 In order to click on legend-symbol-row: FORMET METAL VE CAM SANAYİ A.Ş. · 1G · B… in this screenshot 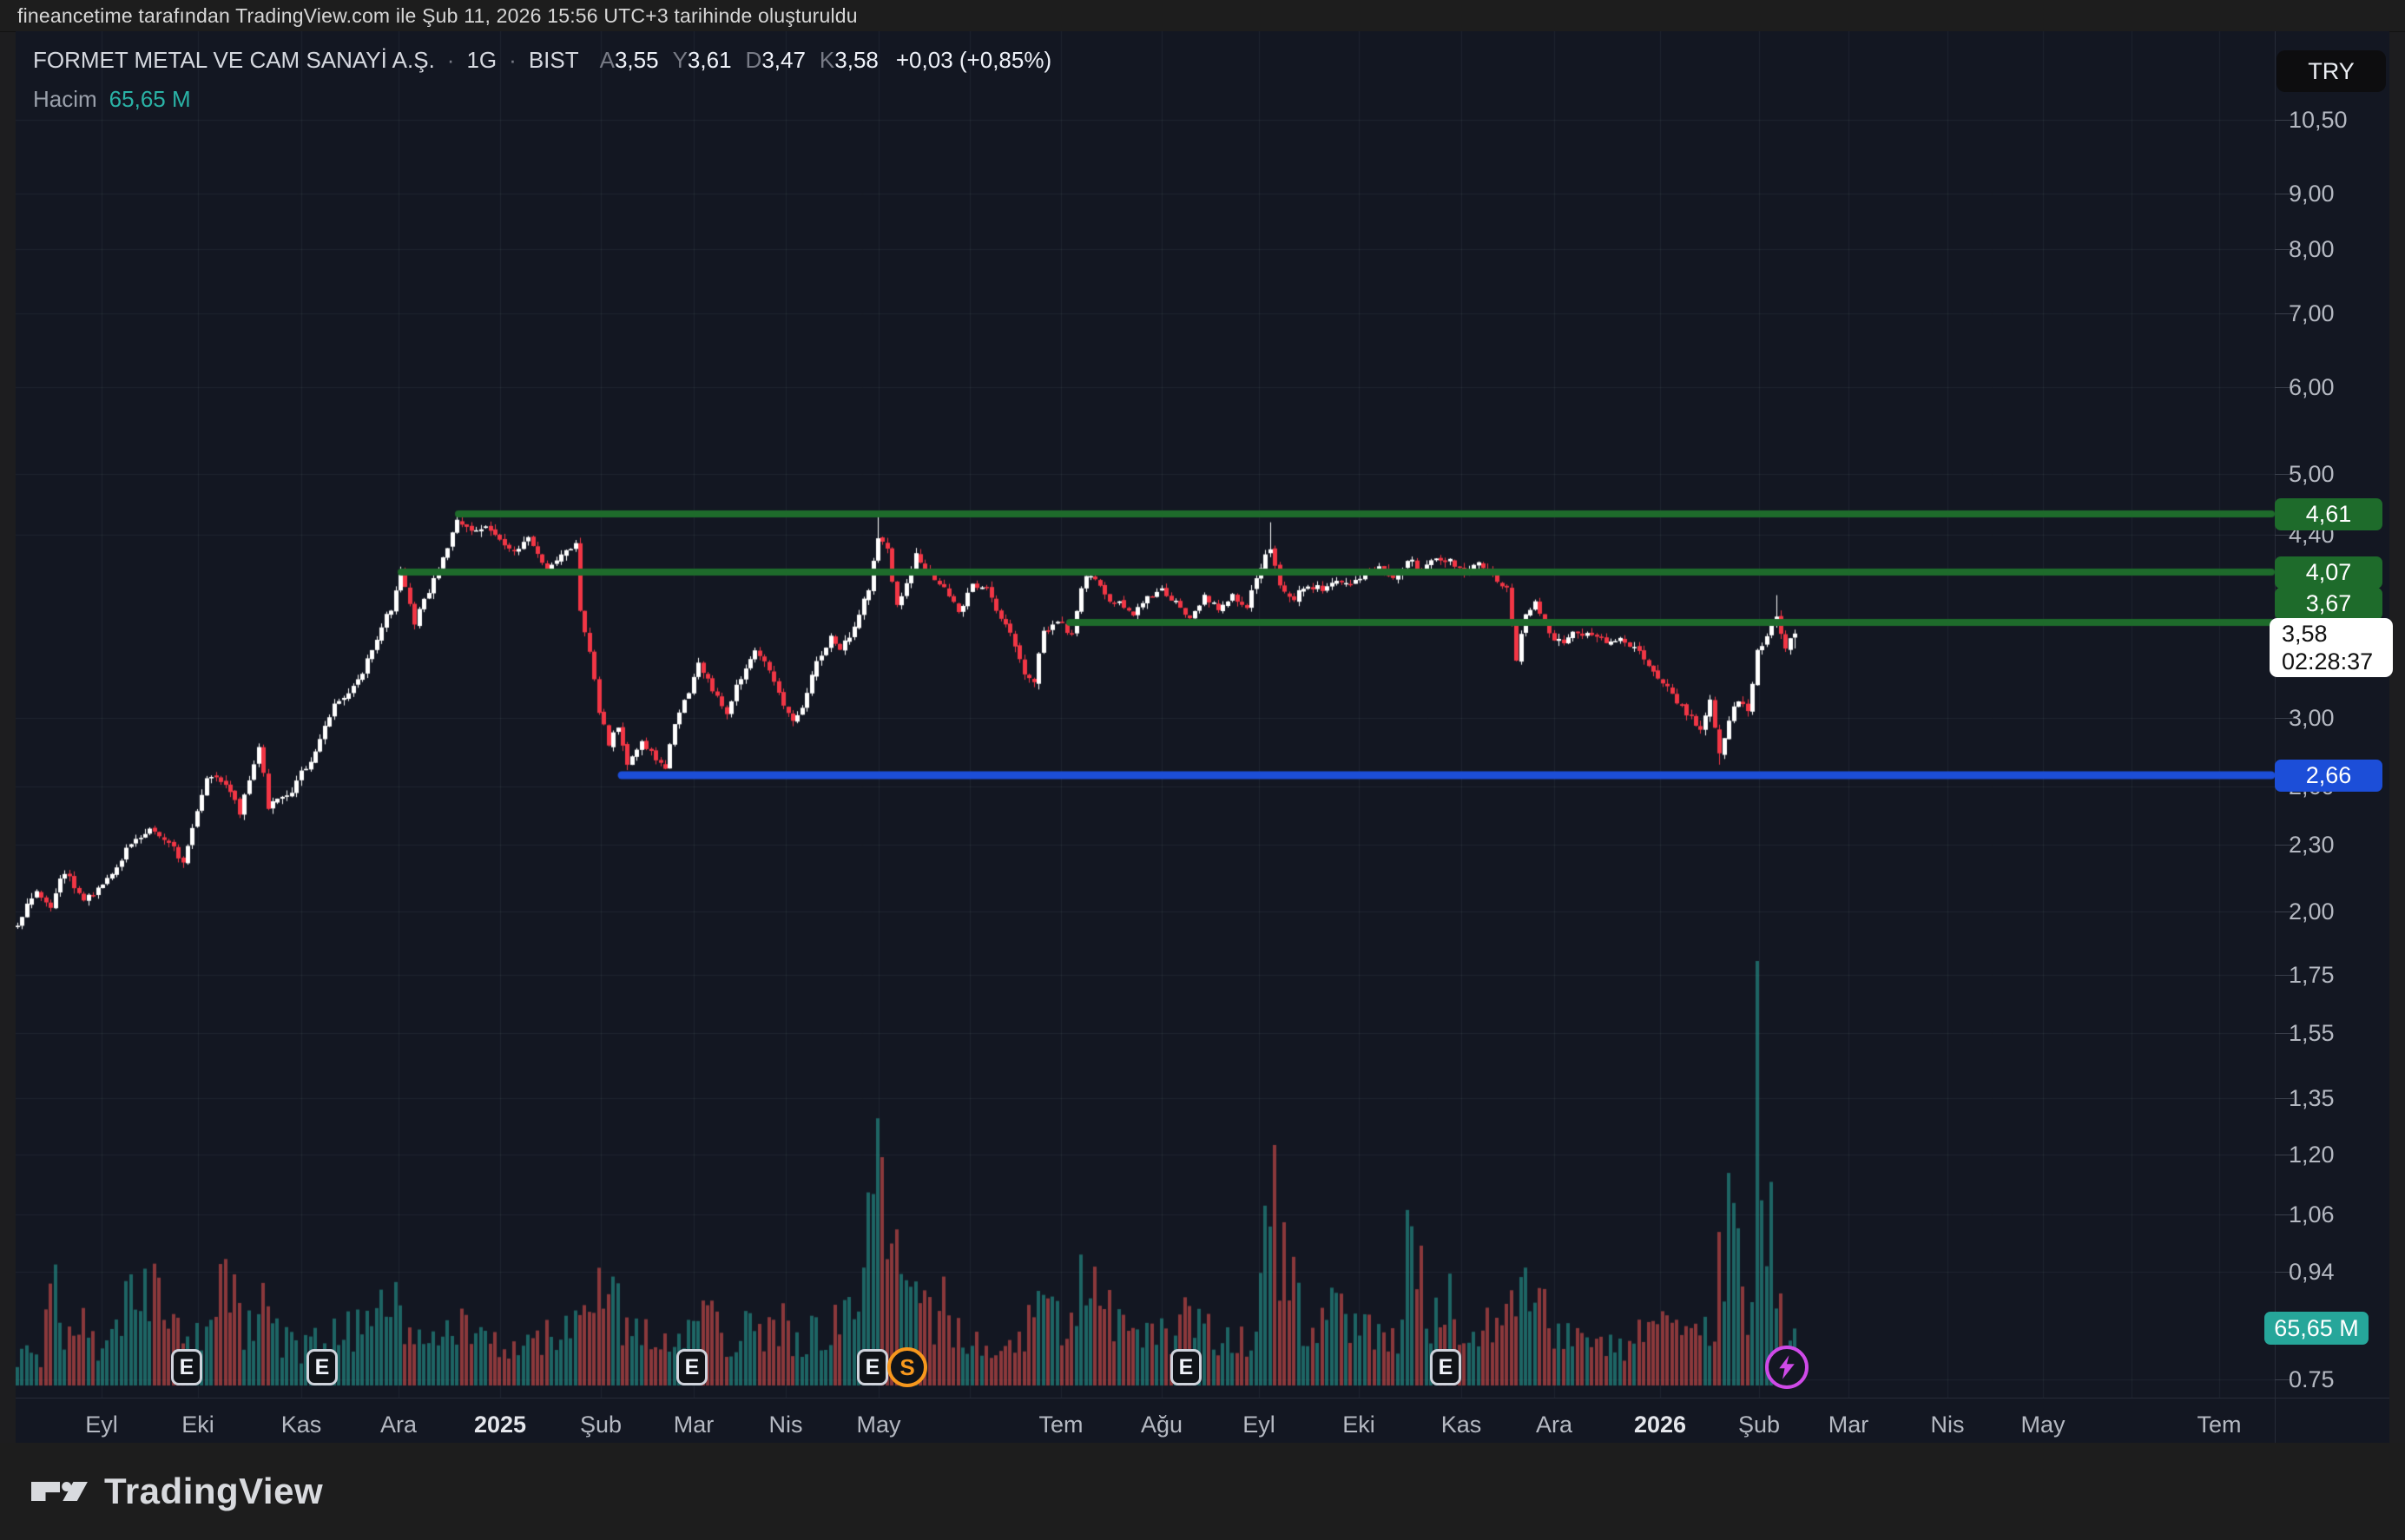, I will do `click(542, 61)`.